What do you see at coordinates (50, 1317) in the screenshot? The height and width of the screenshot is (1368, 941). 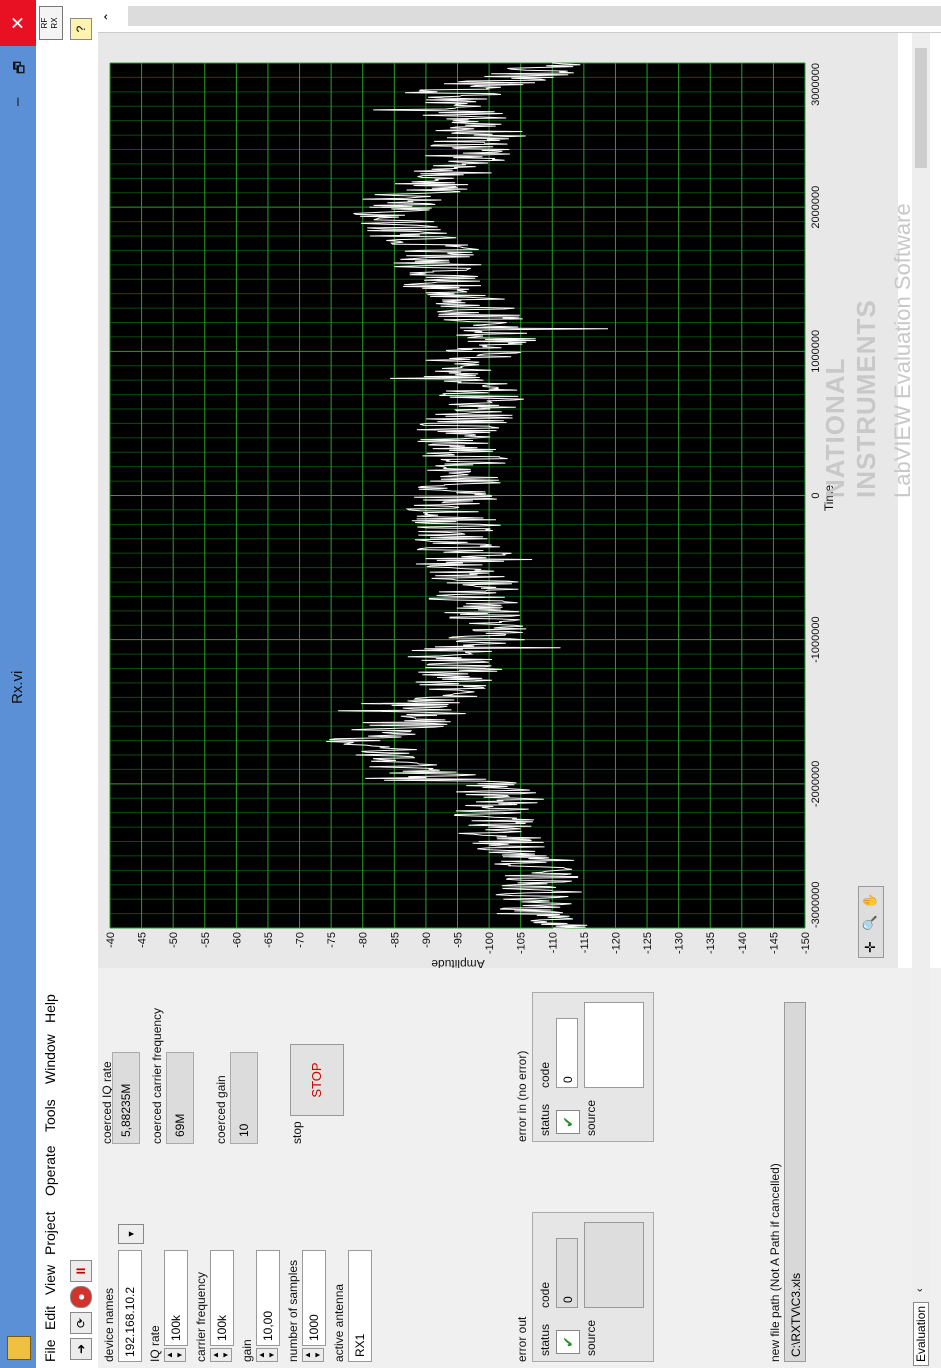 I see `menu-edit: Edit` at bounding box center [50, 1317].